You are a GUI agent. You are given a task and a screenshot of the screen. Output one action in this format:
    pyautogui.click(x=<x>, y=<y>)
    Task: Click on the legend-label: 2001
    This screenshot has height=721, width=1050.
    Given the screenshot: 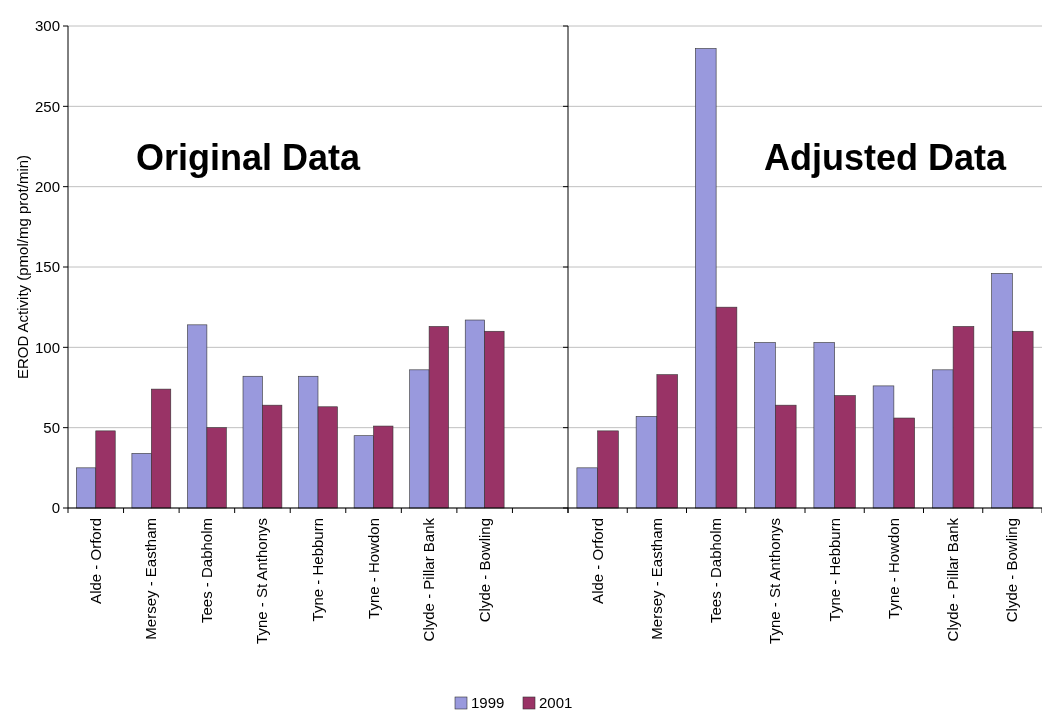 What is the action you would take?
    pyautogui.click(x=556, y=702)
    